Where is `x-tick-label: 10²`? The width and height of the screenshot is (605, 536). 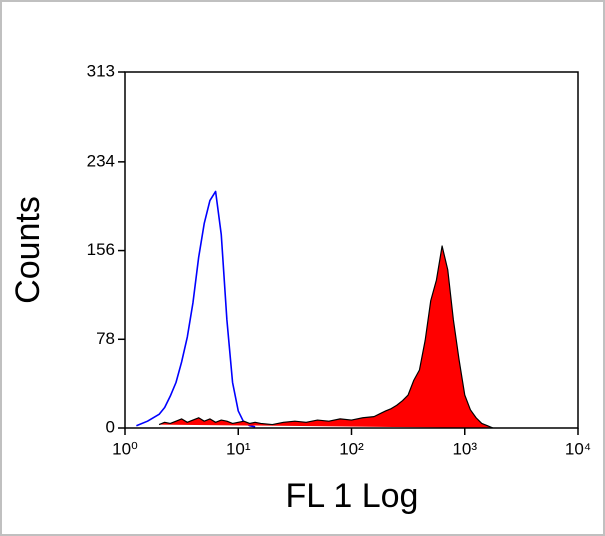 x-tick-label: 10² is located at coordinates (351, 448).